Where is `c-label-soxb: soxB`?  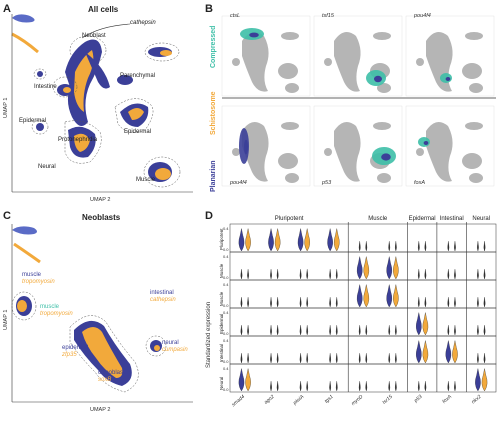 c-label-soxb: soxB is located at coordinates (105, 380).